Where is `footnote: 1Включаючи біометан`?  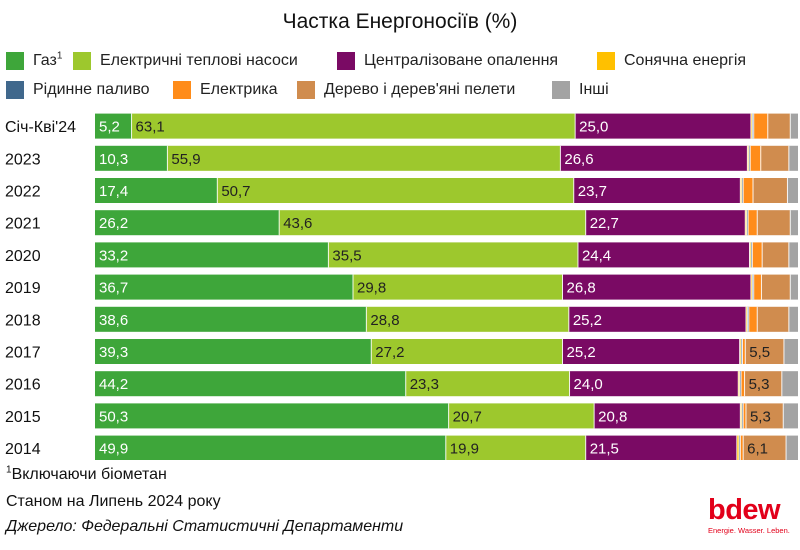
footnote: 1Включаючи біометан is located at coordinates (86, 474).